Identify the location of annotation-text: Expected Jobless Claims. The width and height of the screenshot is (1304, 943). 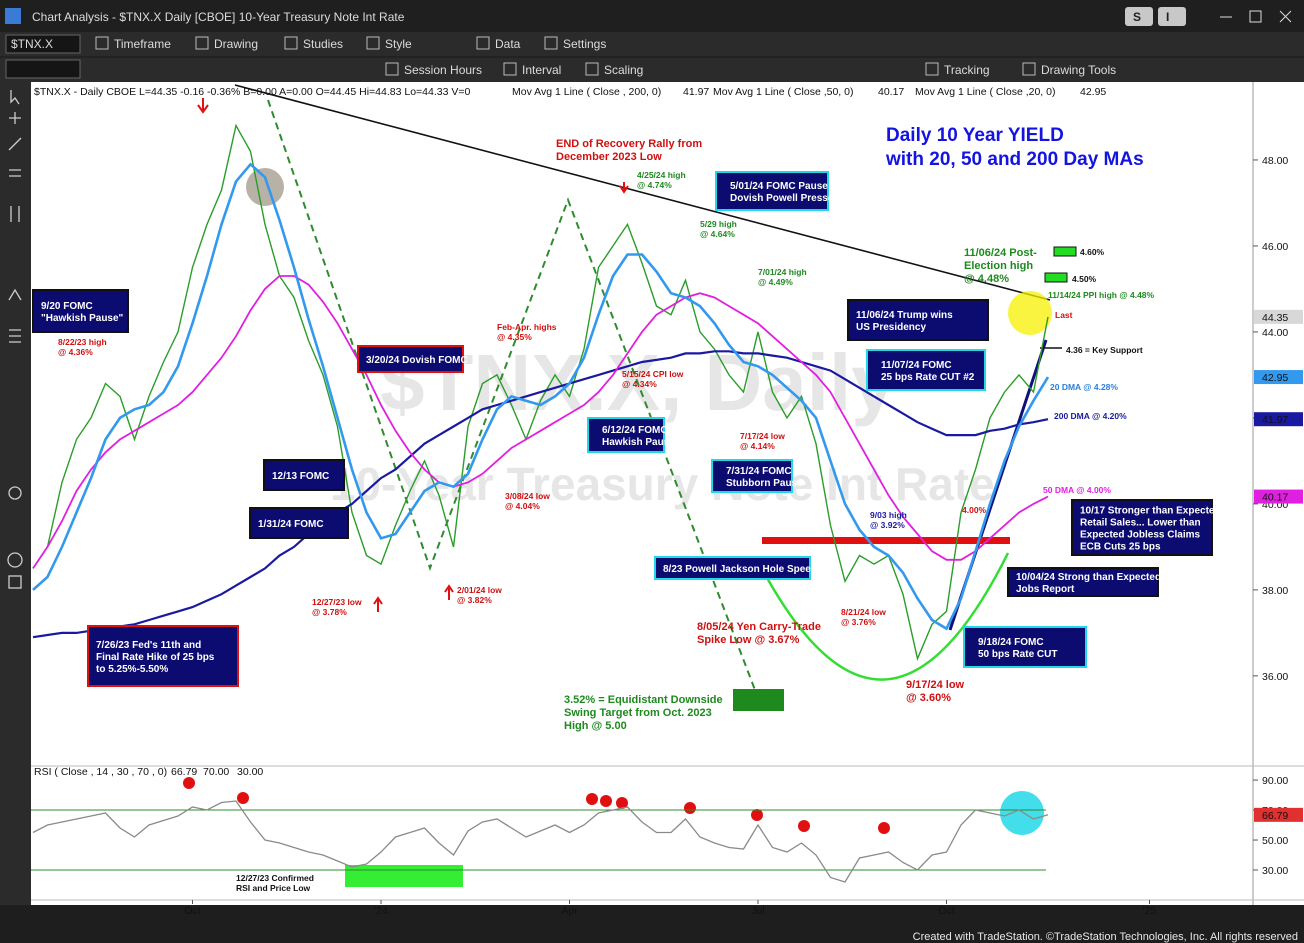
(1140, 535).